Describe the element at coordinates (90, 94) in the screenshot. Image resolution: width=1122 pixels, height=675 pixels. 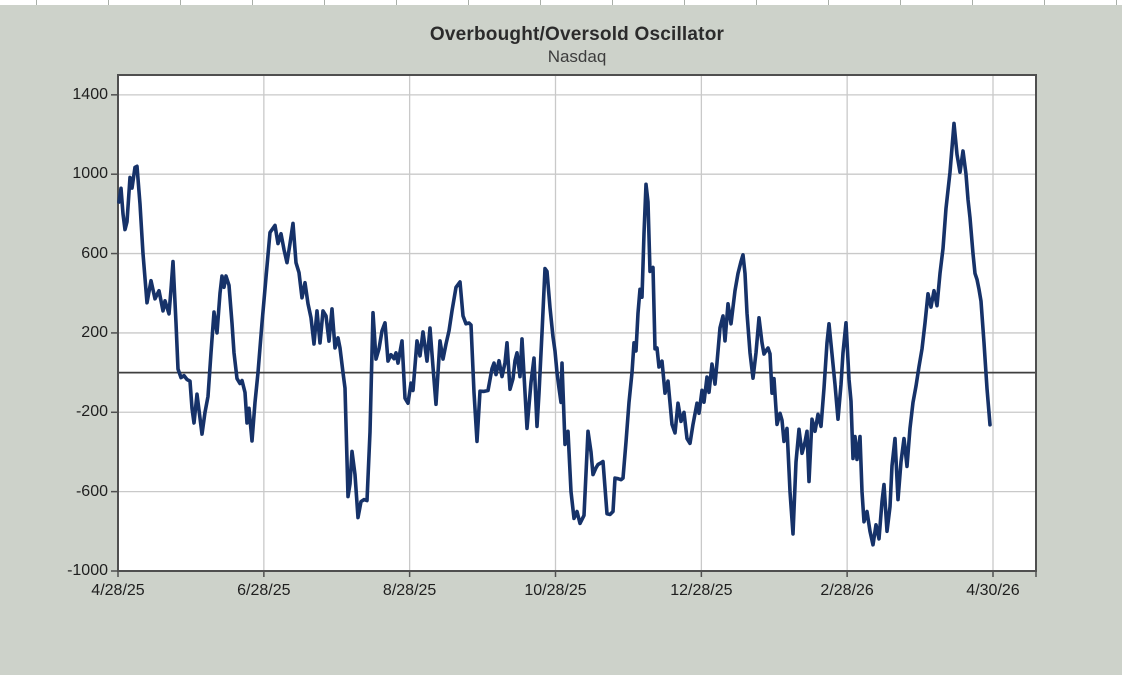
I see `y-axis-label: 1400` at that location.